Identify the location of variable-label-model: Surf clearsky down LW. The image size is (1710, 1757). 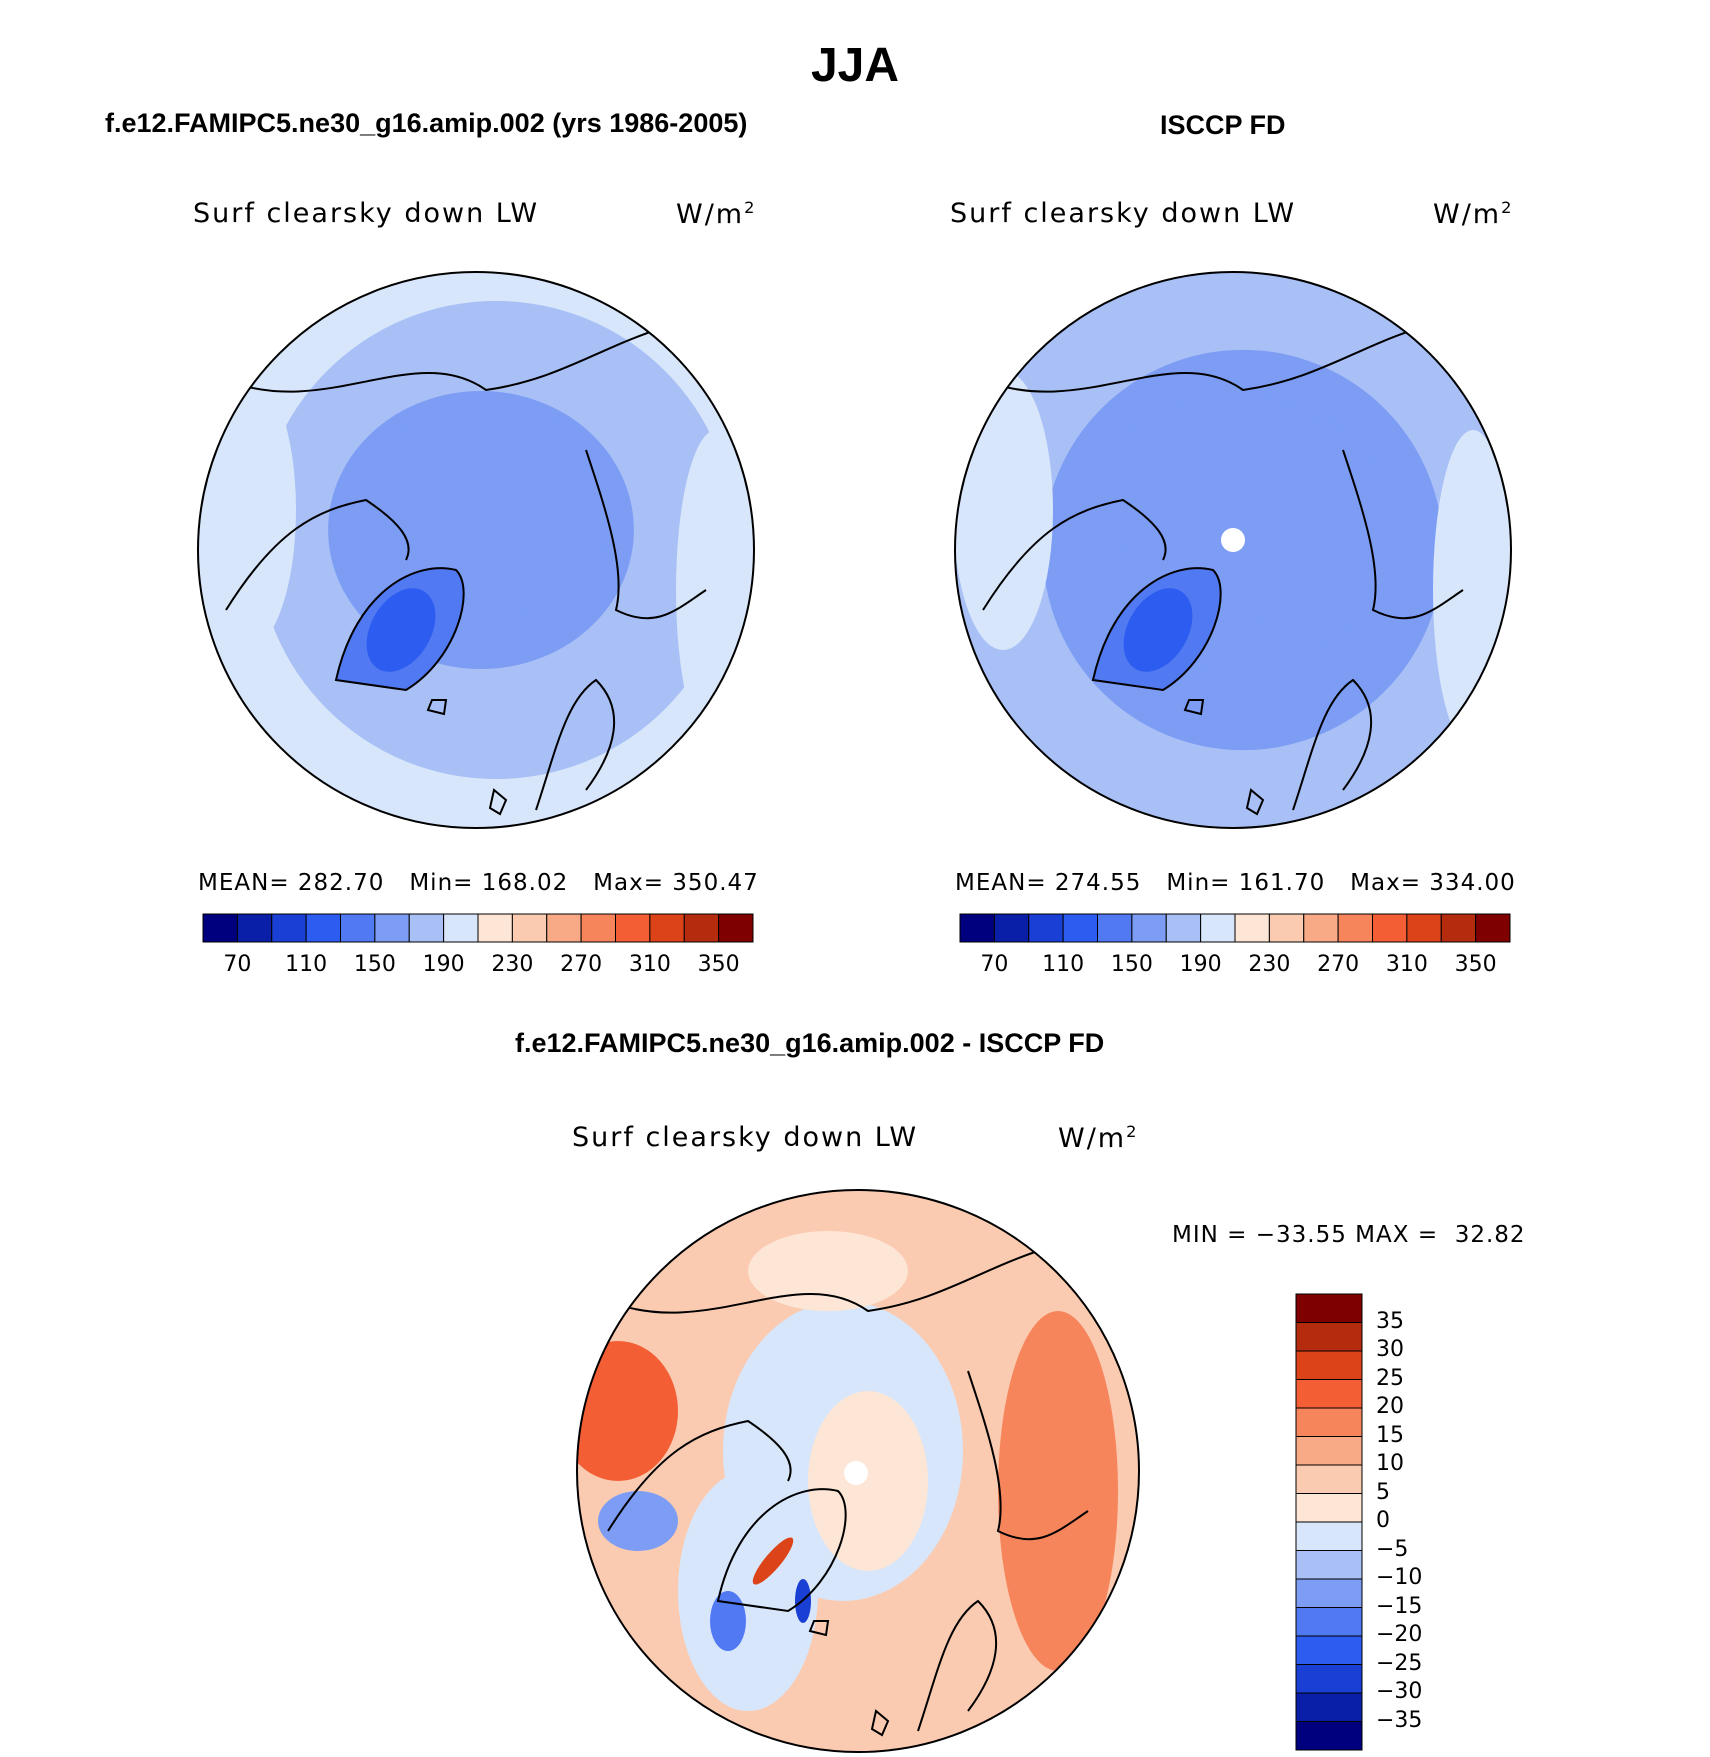
(366, 213).